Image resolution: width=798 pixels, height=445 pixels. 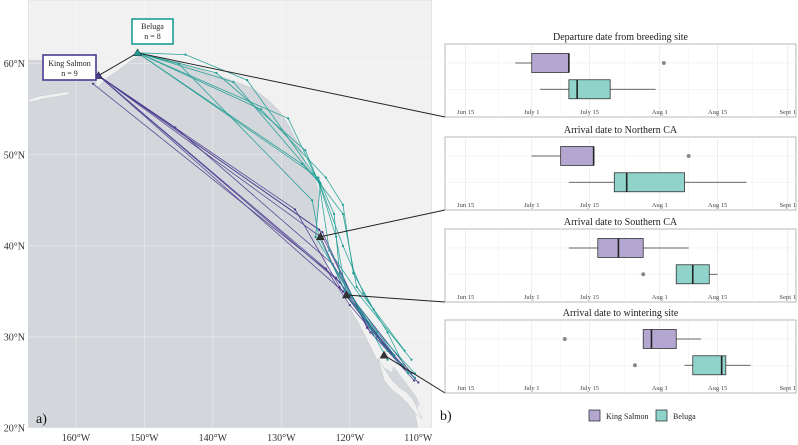 What do you see at coordinates (14, 64) in the screenshot?
I see `map-y-tick-label: 60°N` at bounding box center [14, 64].